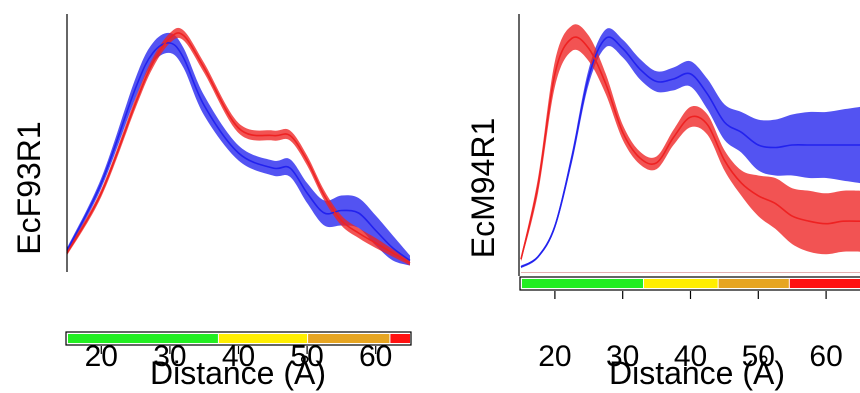  What do you see at coordinates (483, 188) in the screenshot?
I see `y-axis-title: EcM94R1` at bounding box center [483, 188].